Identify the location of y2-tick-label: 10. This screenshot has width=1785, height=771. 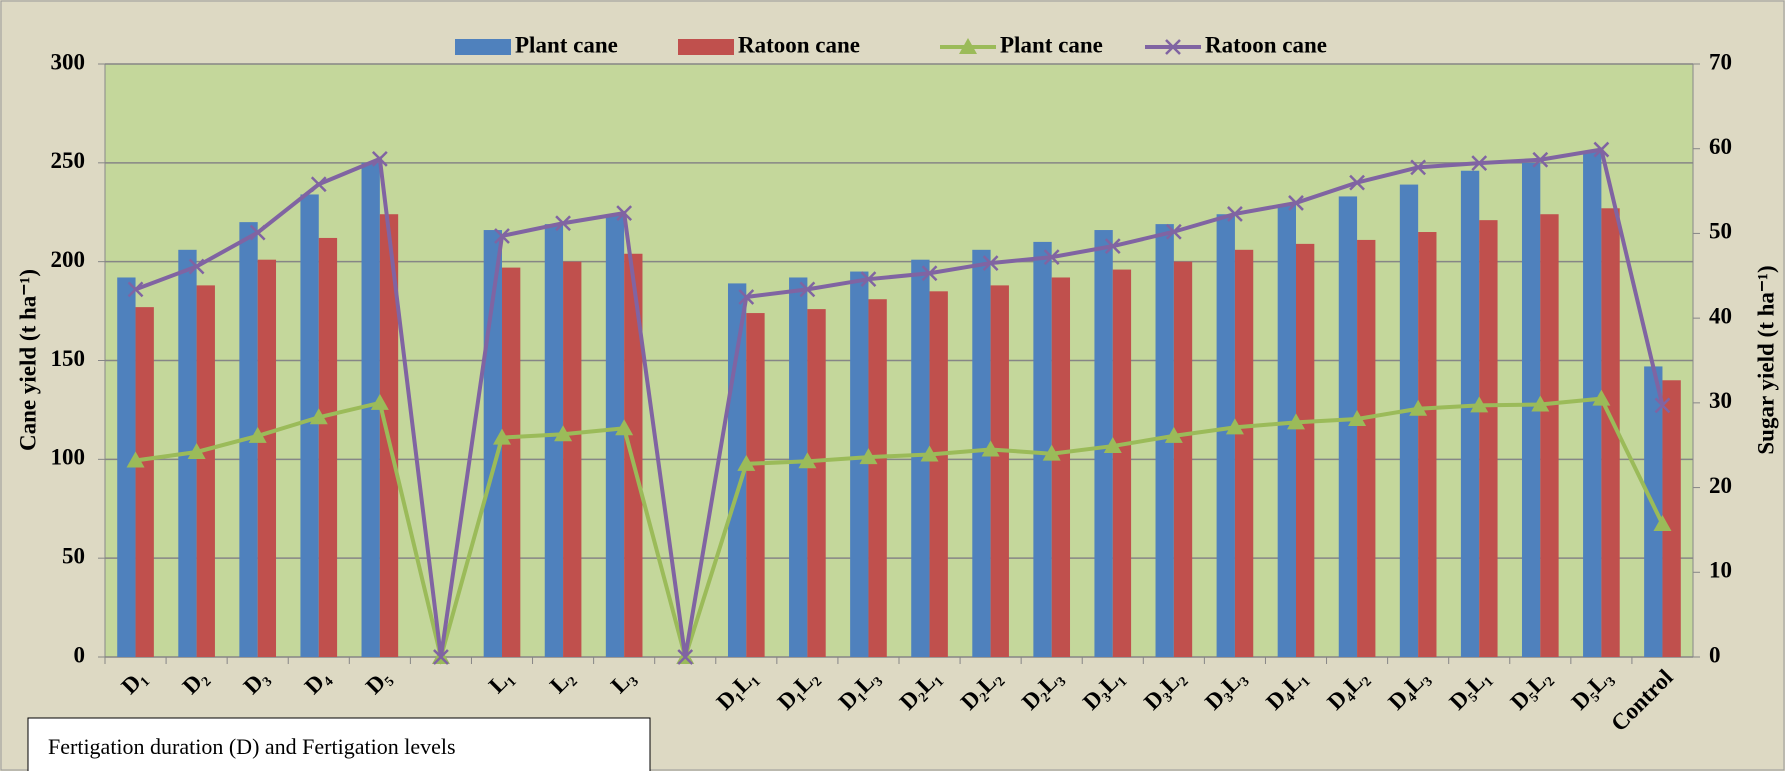
(1720, 570).